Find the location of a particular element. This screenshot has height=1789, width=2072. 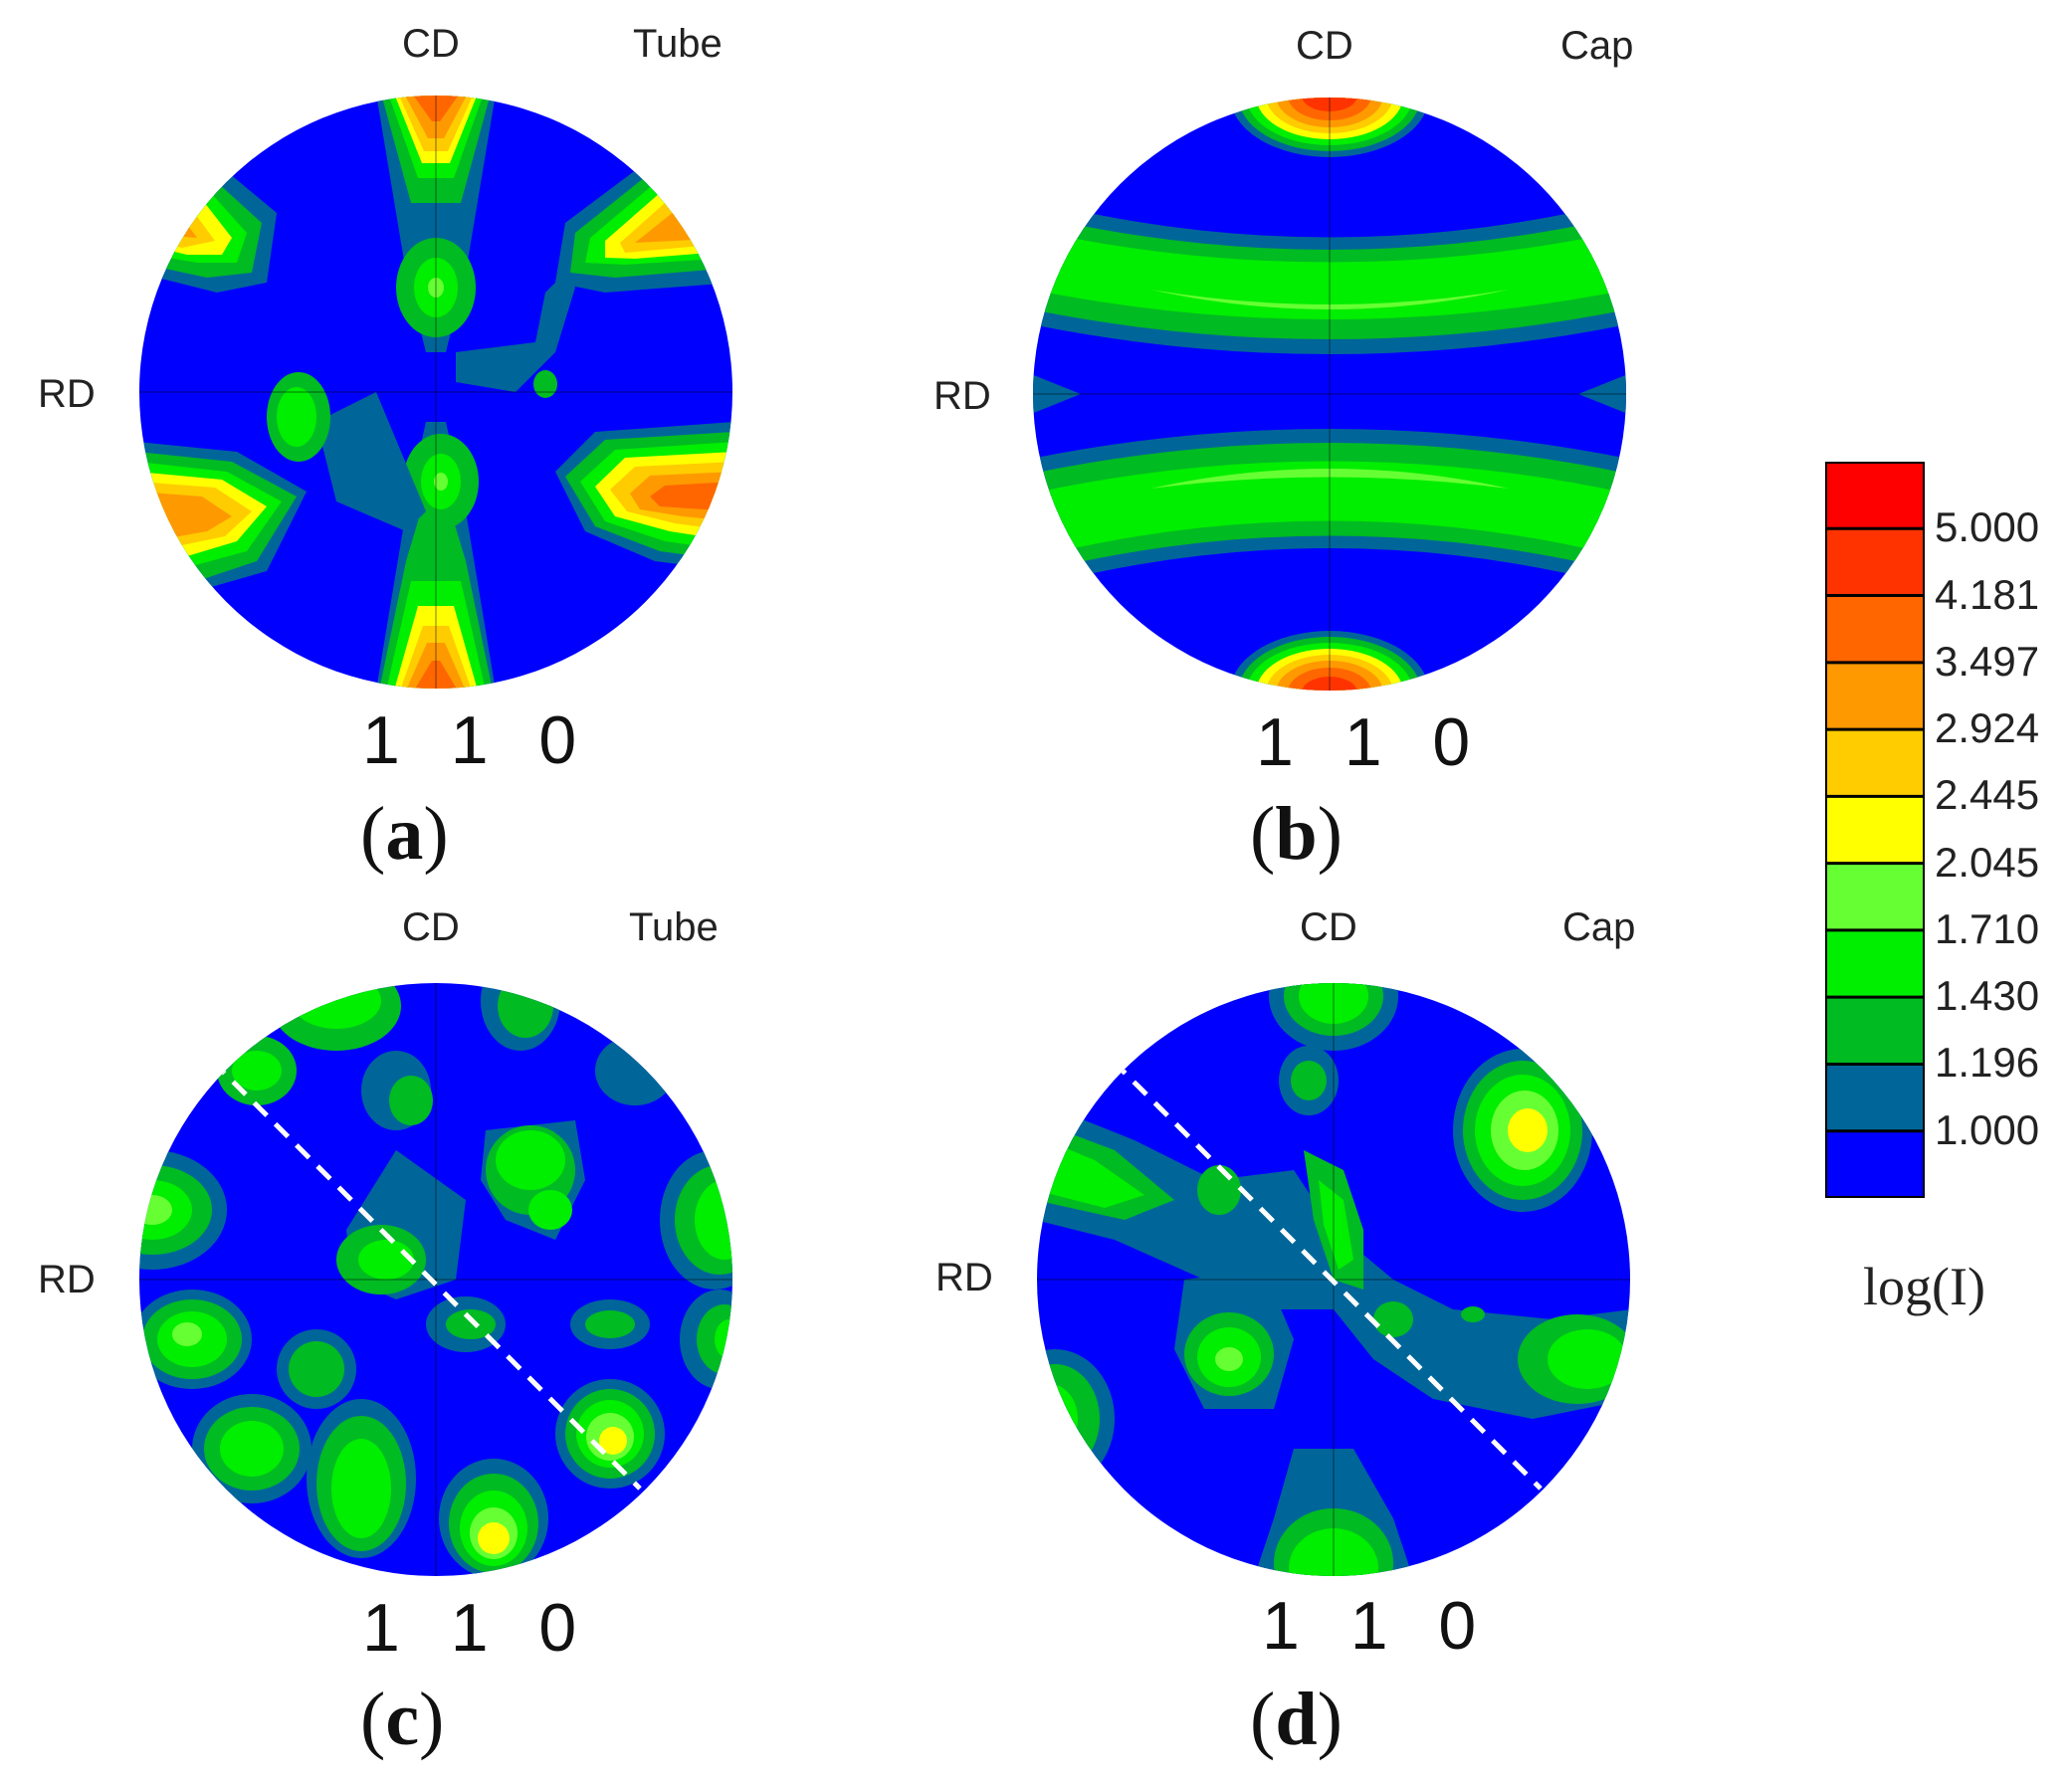

colorbar-swatches is located at coordinates (1875, 830).